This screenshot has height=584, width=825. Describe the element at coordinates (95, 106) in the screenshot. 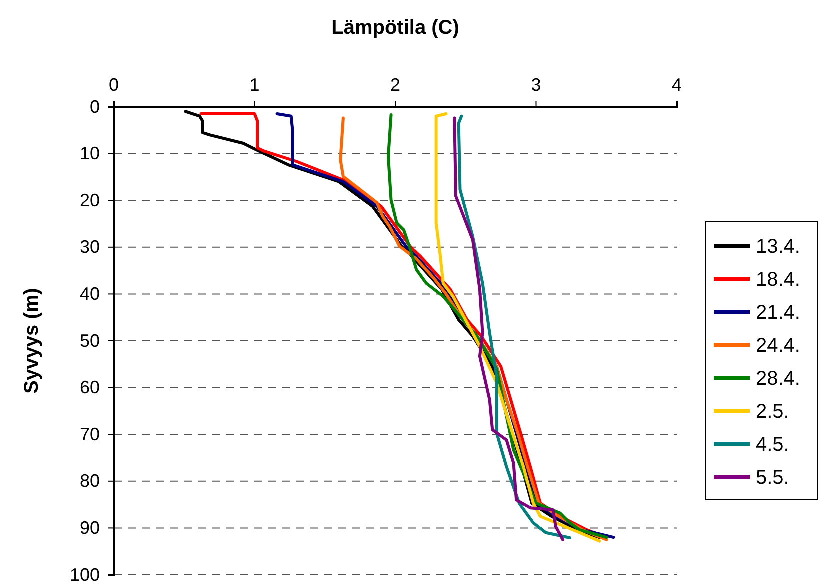

I see `y-tick-label: 0` at that location.